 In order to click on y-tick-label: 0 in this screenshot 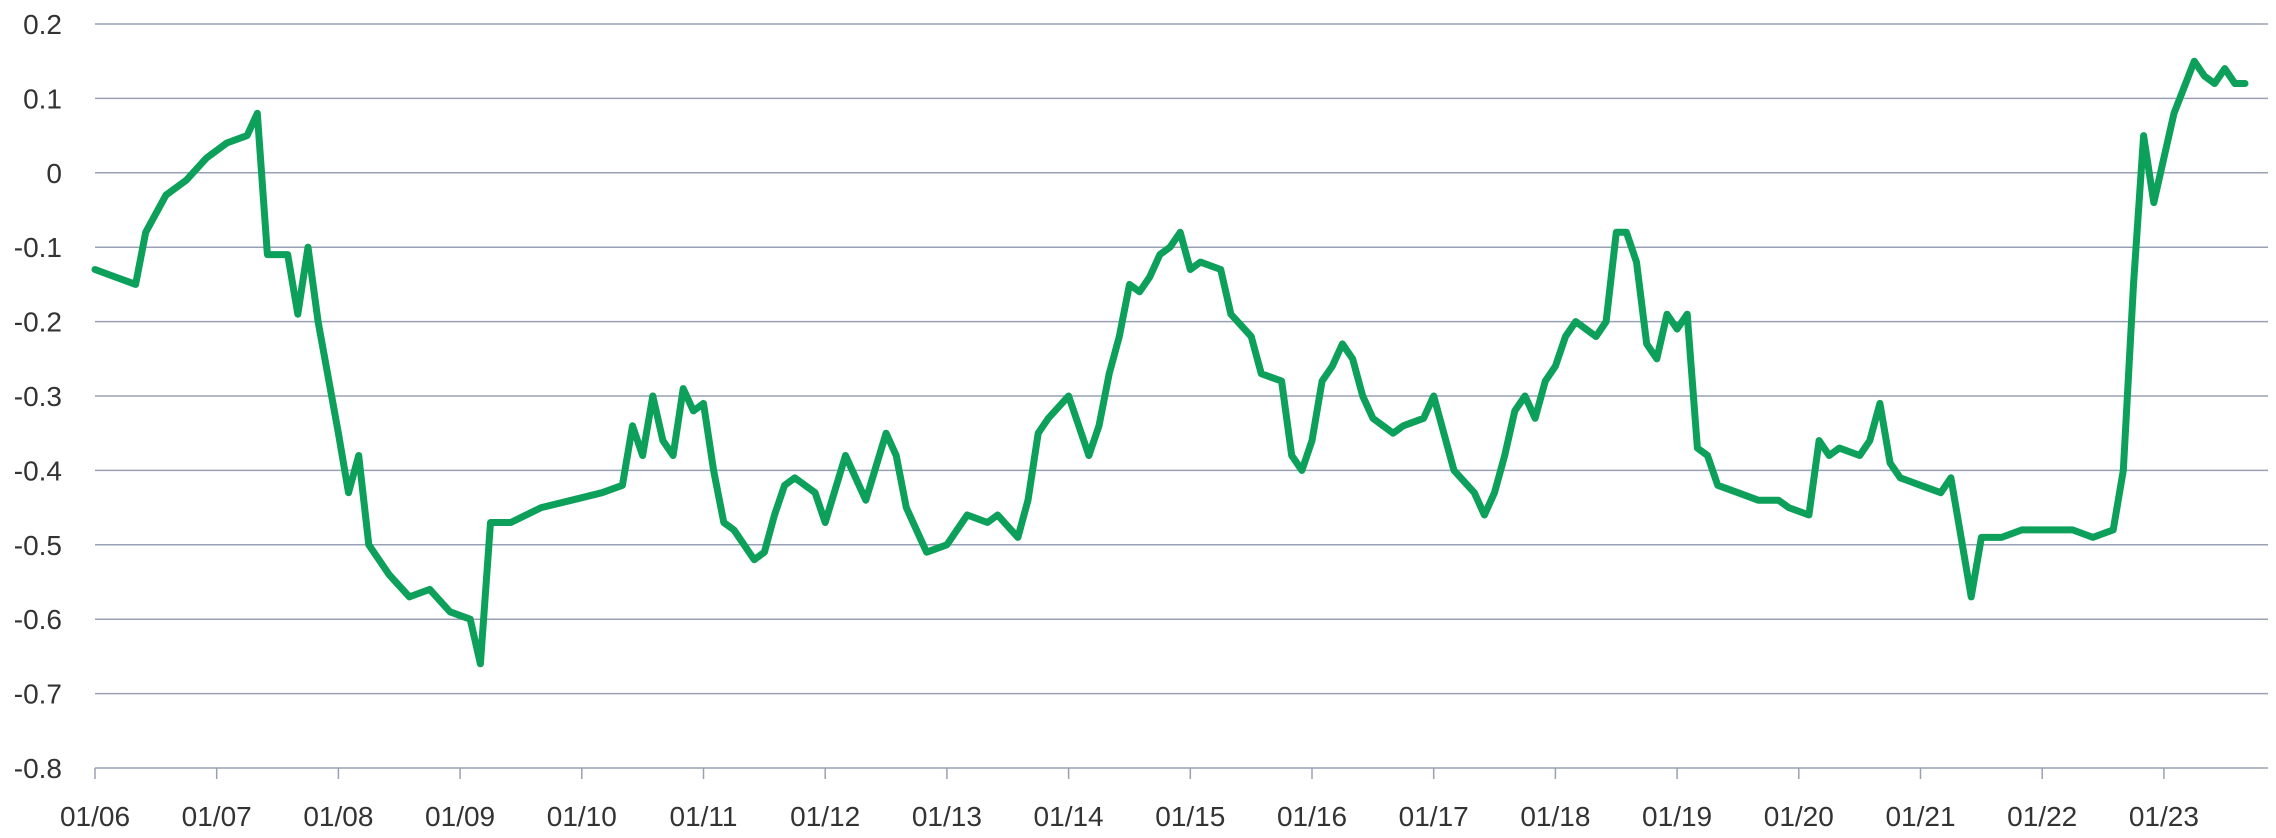, I will do `click(54, 173)`.